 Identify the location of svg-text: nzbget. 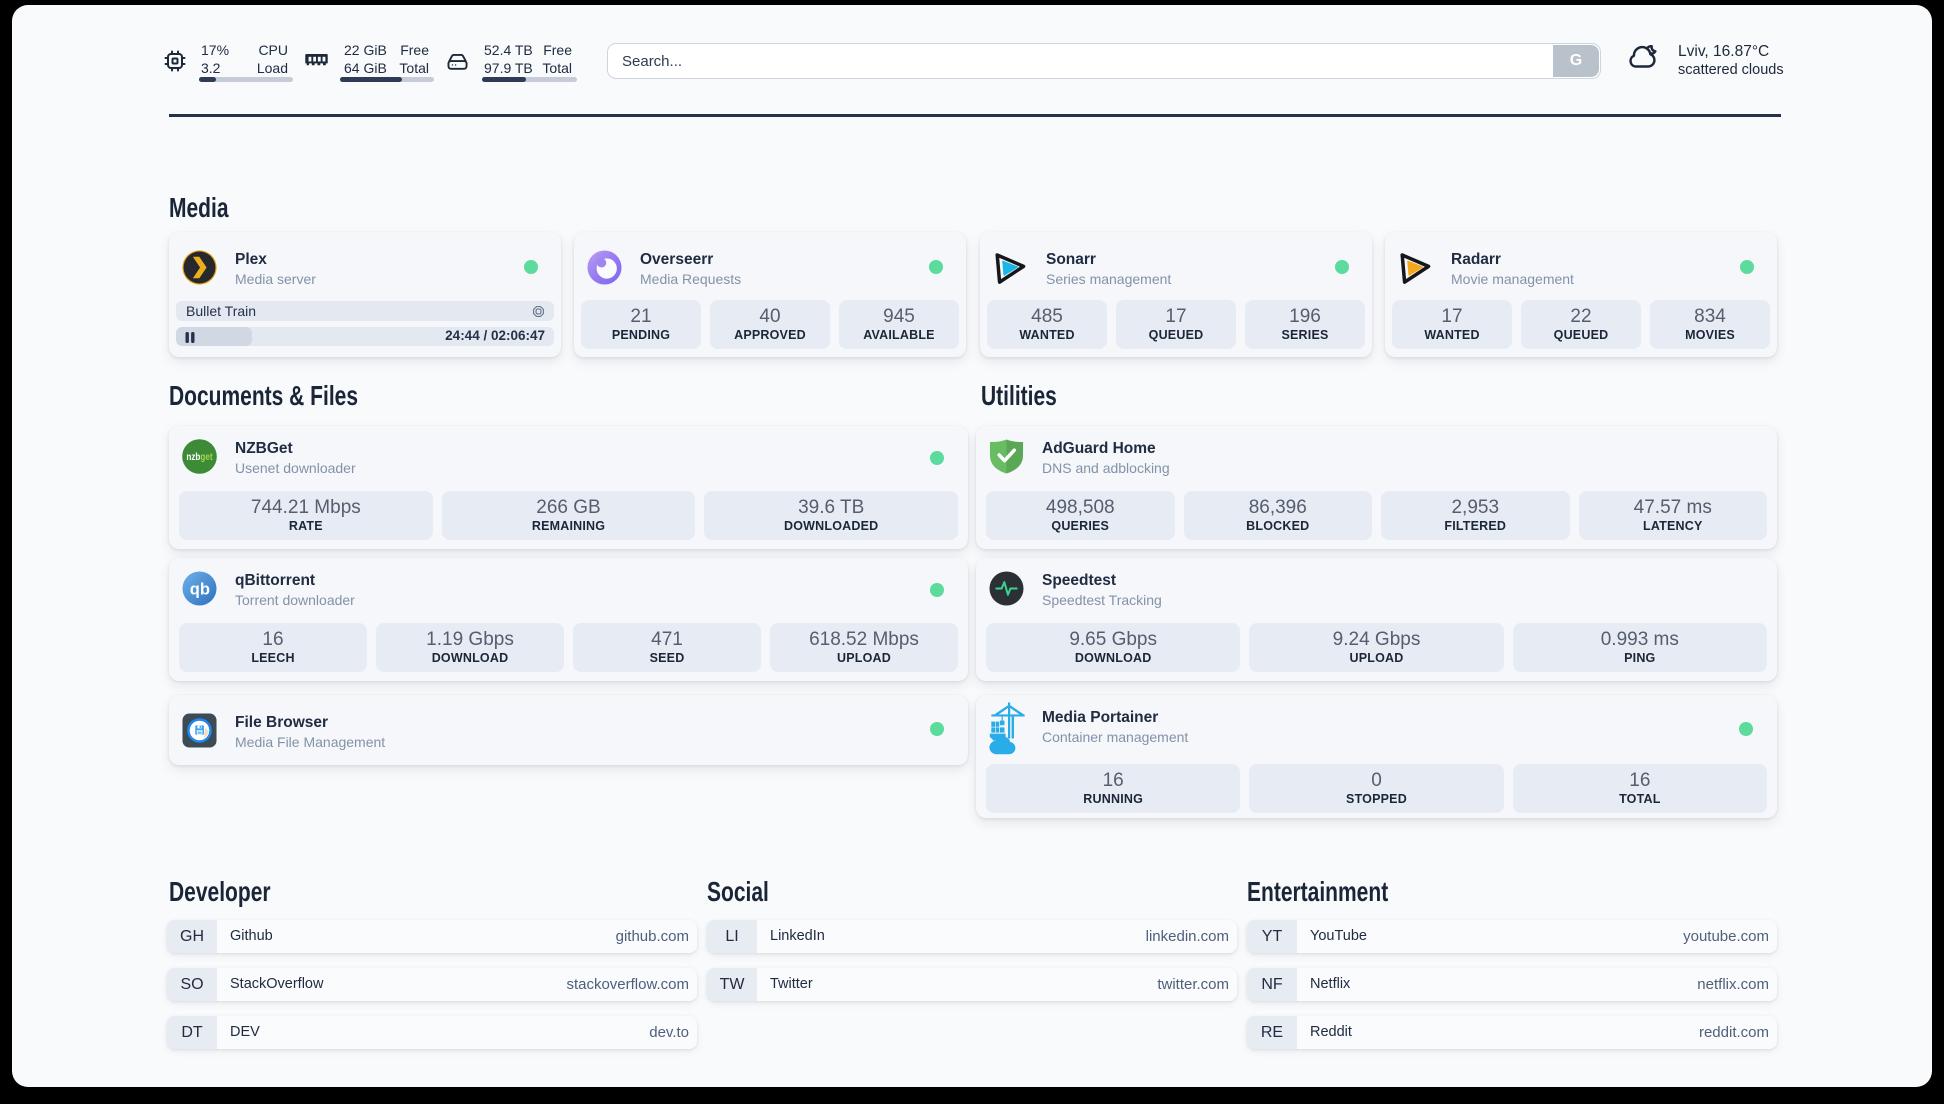
(199, 457).